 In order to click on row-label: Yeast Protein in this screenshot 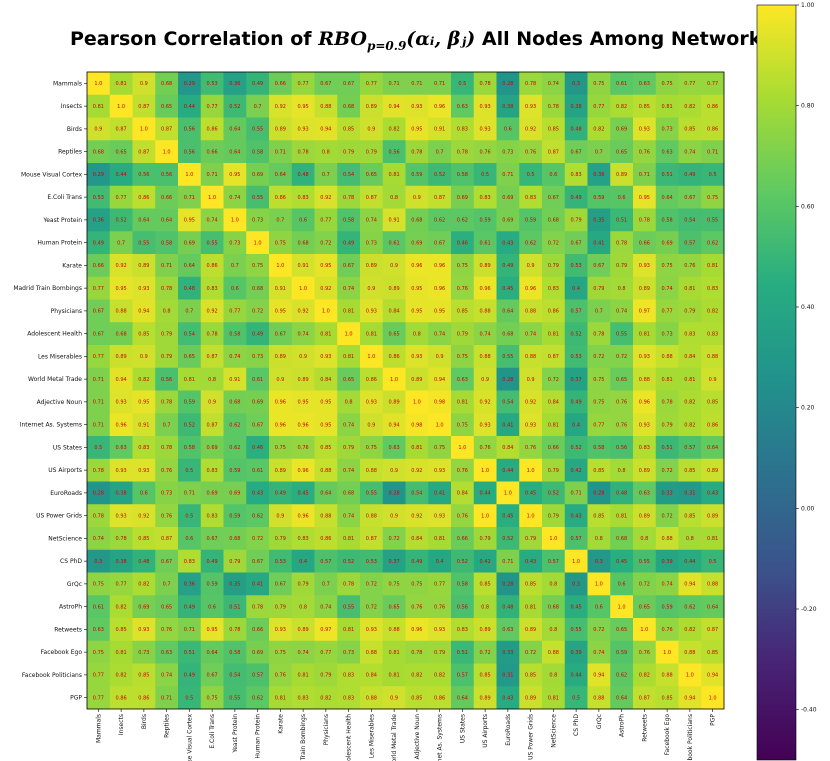, I will do `click(62, 220)`.